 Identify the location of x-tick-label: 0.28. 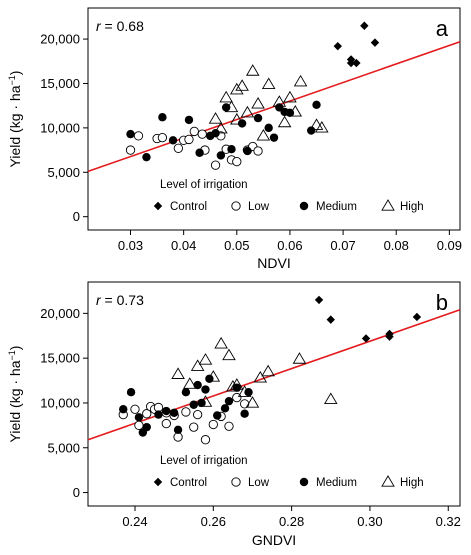
(291, 521).